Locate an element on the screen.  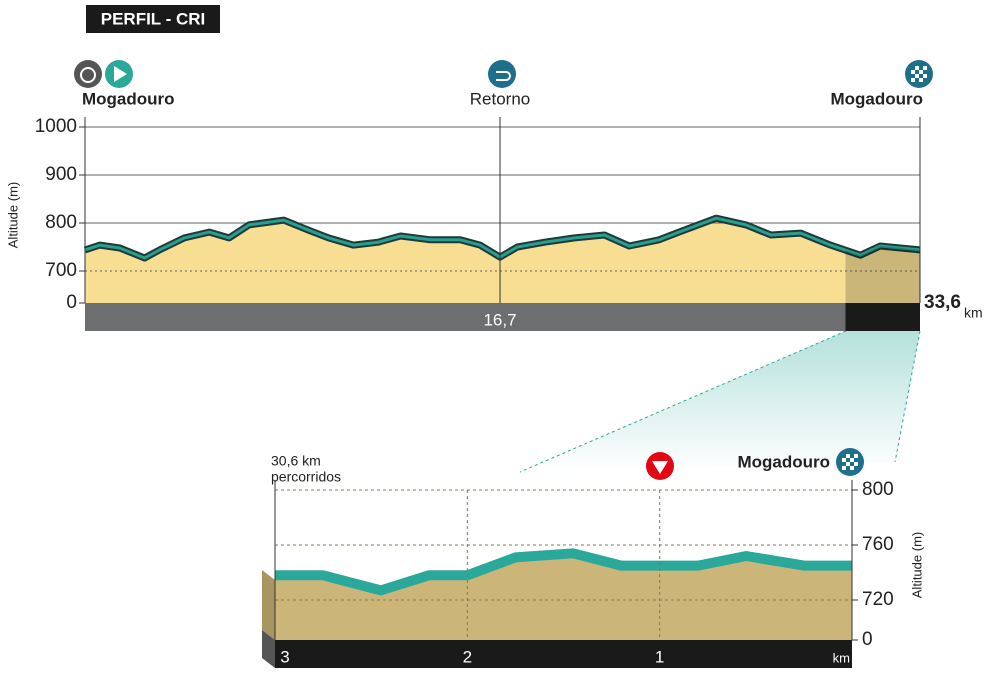
start-label: percorridos is located at coordinates (306, 477).